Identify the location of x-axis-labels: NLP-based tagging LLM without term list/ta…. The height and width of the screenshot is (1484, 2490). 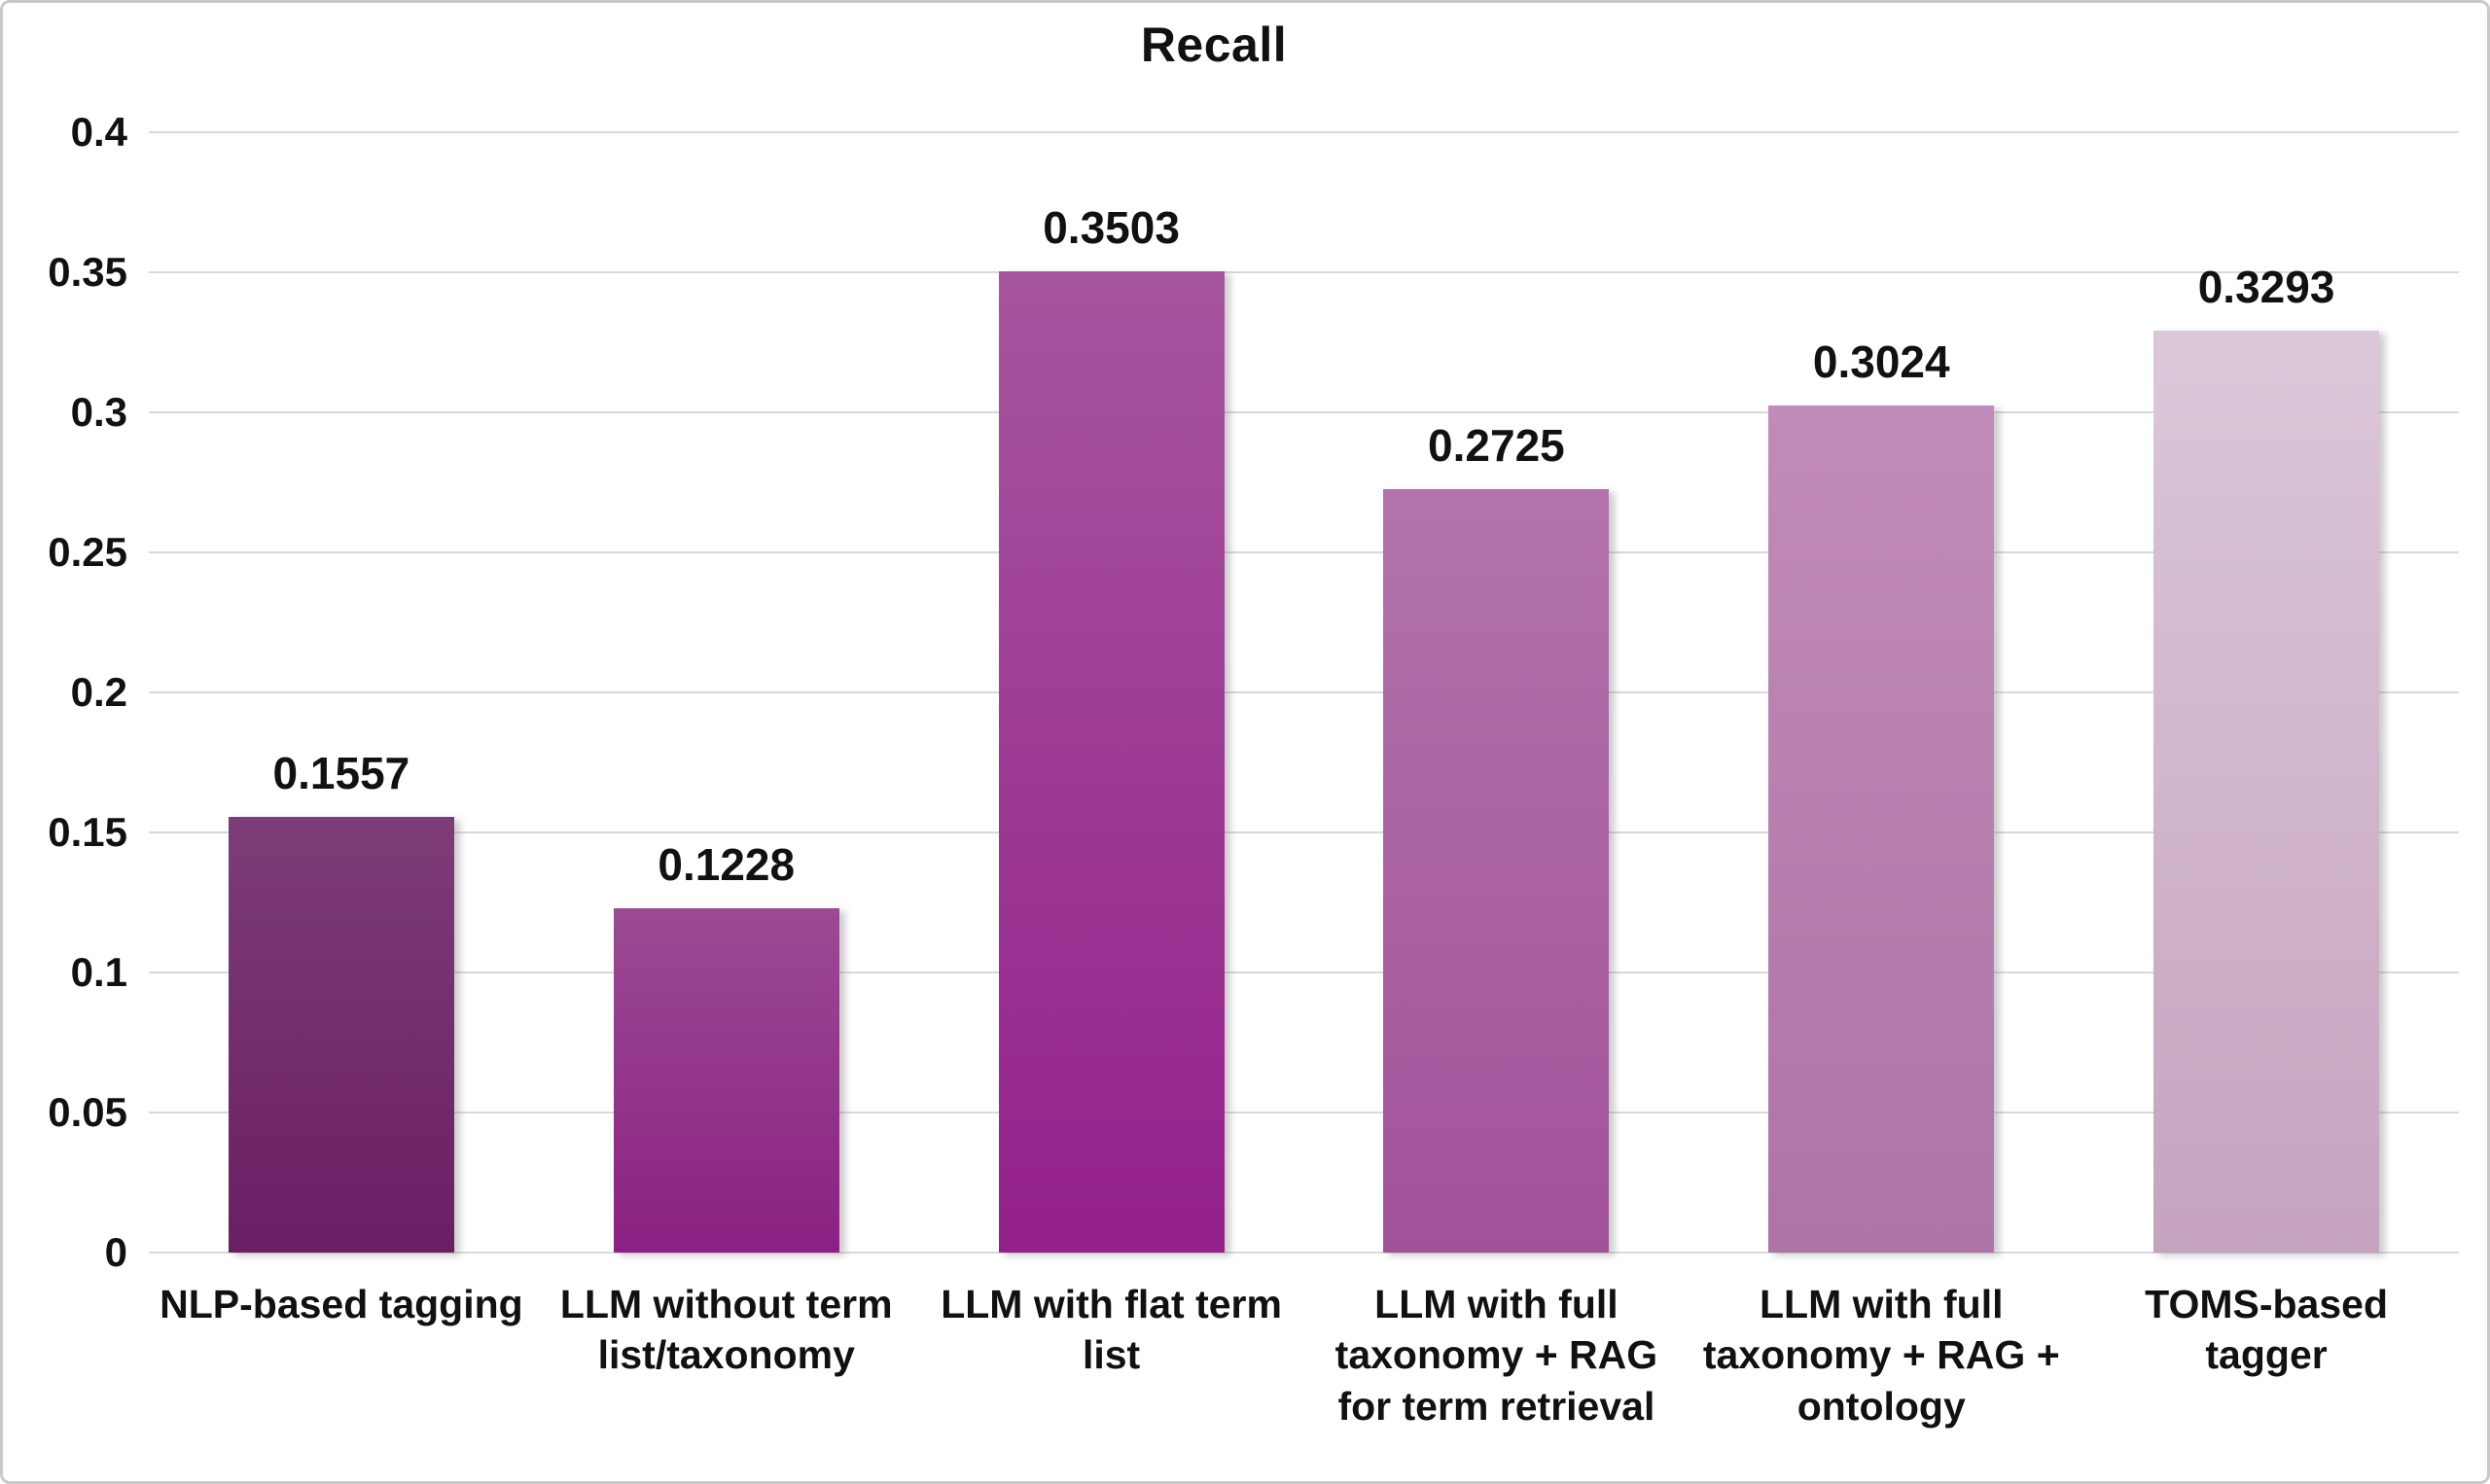
(1304, 1376).